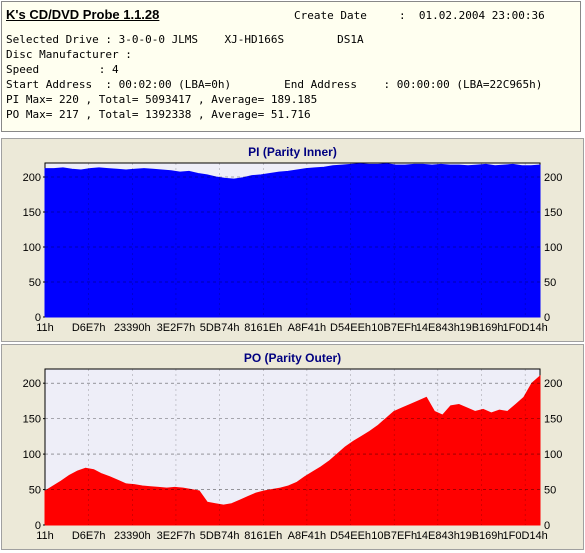 This screenshot has height=553, width=585. Describe the element at coordinates (32, 213) in the screenshot. I see `pi-y-tick-left: 150` at that location.